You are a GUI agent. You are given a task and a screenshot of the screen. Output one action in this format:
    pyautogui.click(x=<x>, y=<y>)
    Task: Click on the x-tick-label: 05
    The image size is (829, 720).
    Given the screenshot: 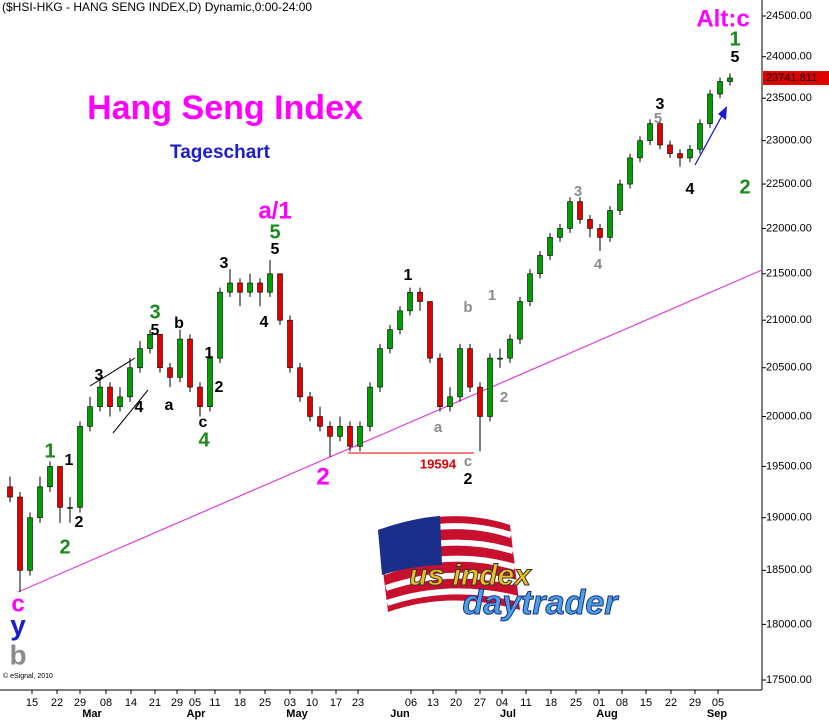 What is the action you would take?
    pyautogui.click(x=718, y=703)
    